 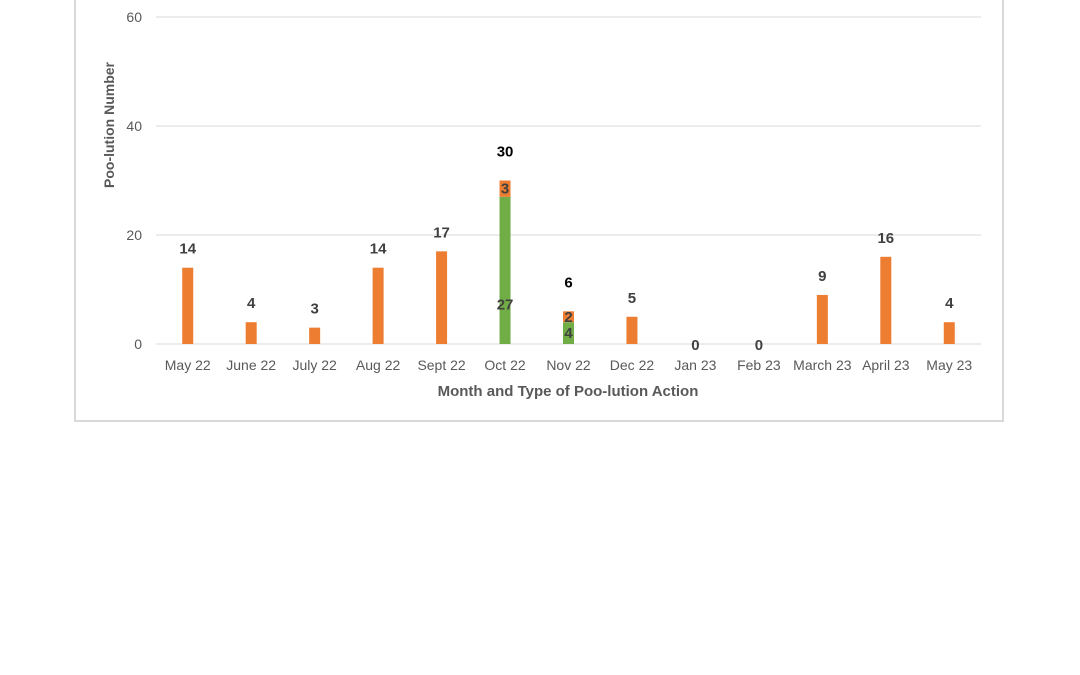 I want to click on y-axis-ticks: 0 20 40 60, so click(x=134, y=180).